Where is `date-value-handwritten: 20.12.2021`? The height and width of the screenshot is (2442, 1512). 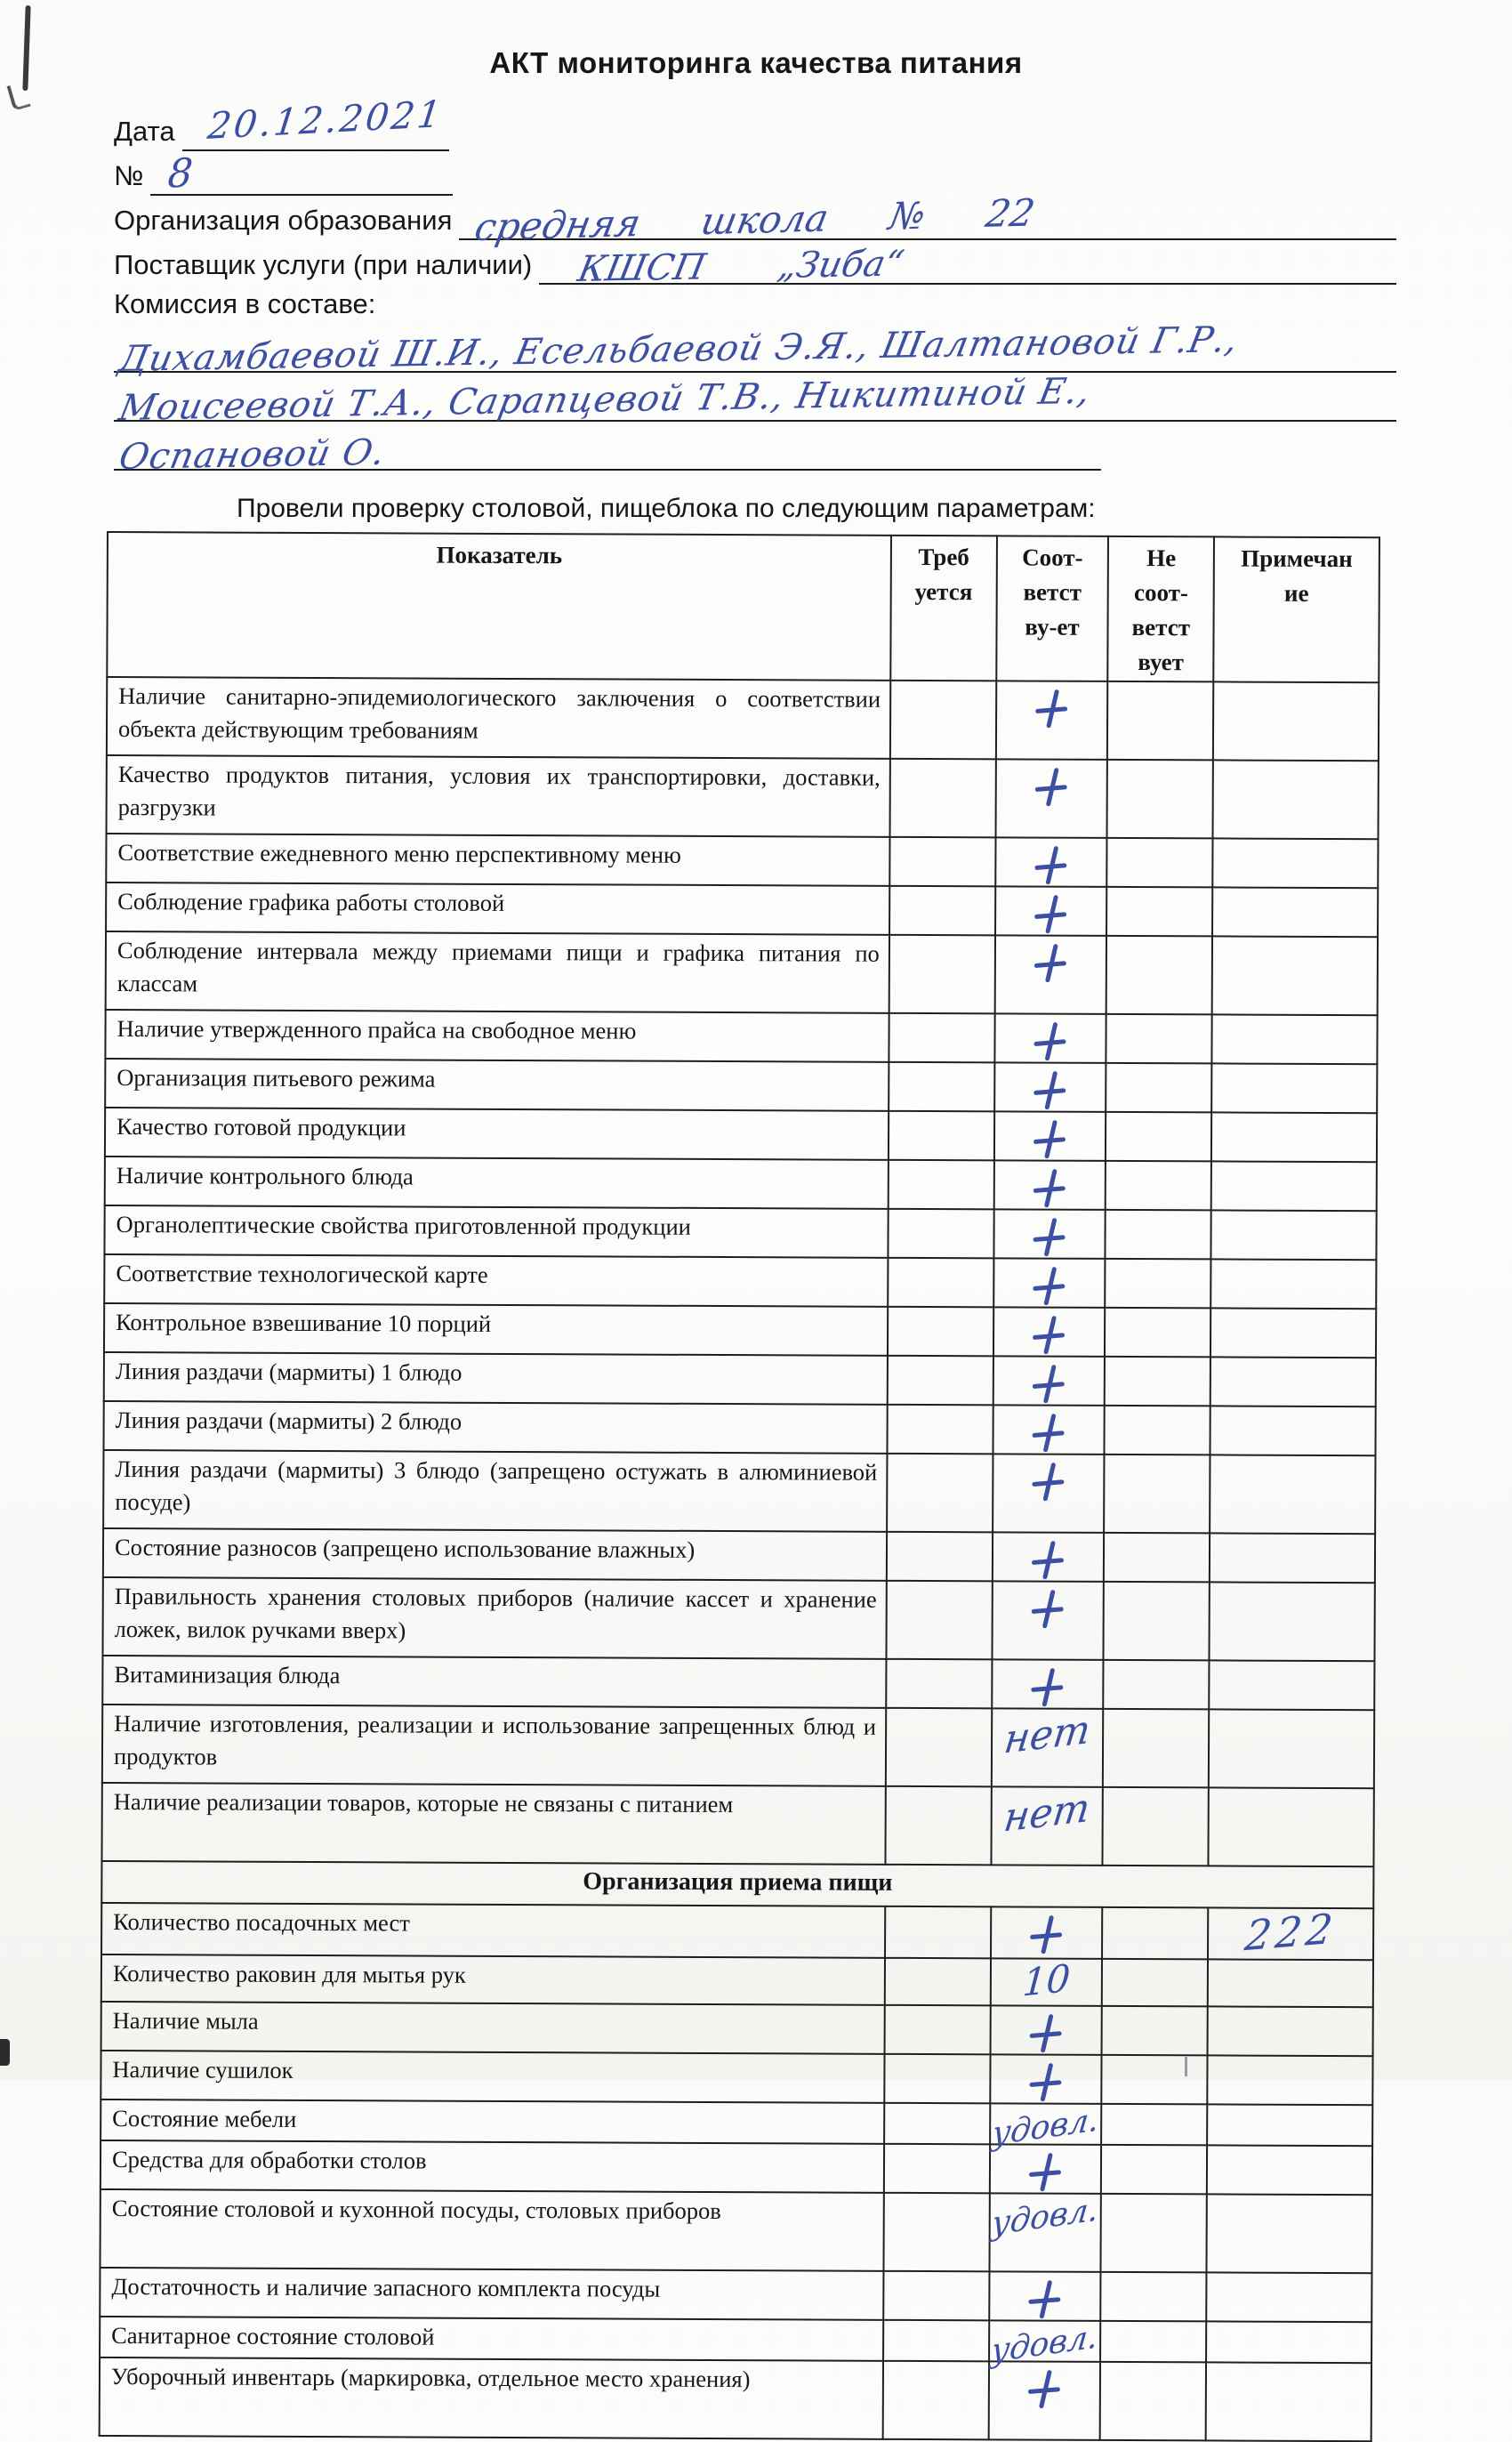 date-value-handwritten: 20.12.2021 is located at coordinates (325, 120).